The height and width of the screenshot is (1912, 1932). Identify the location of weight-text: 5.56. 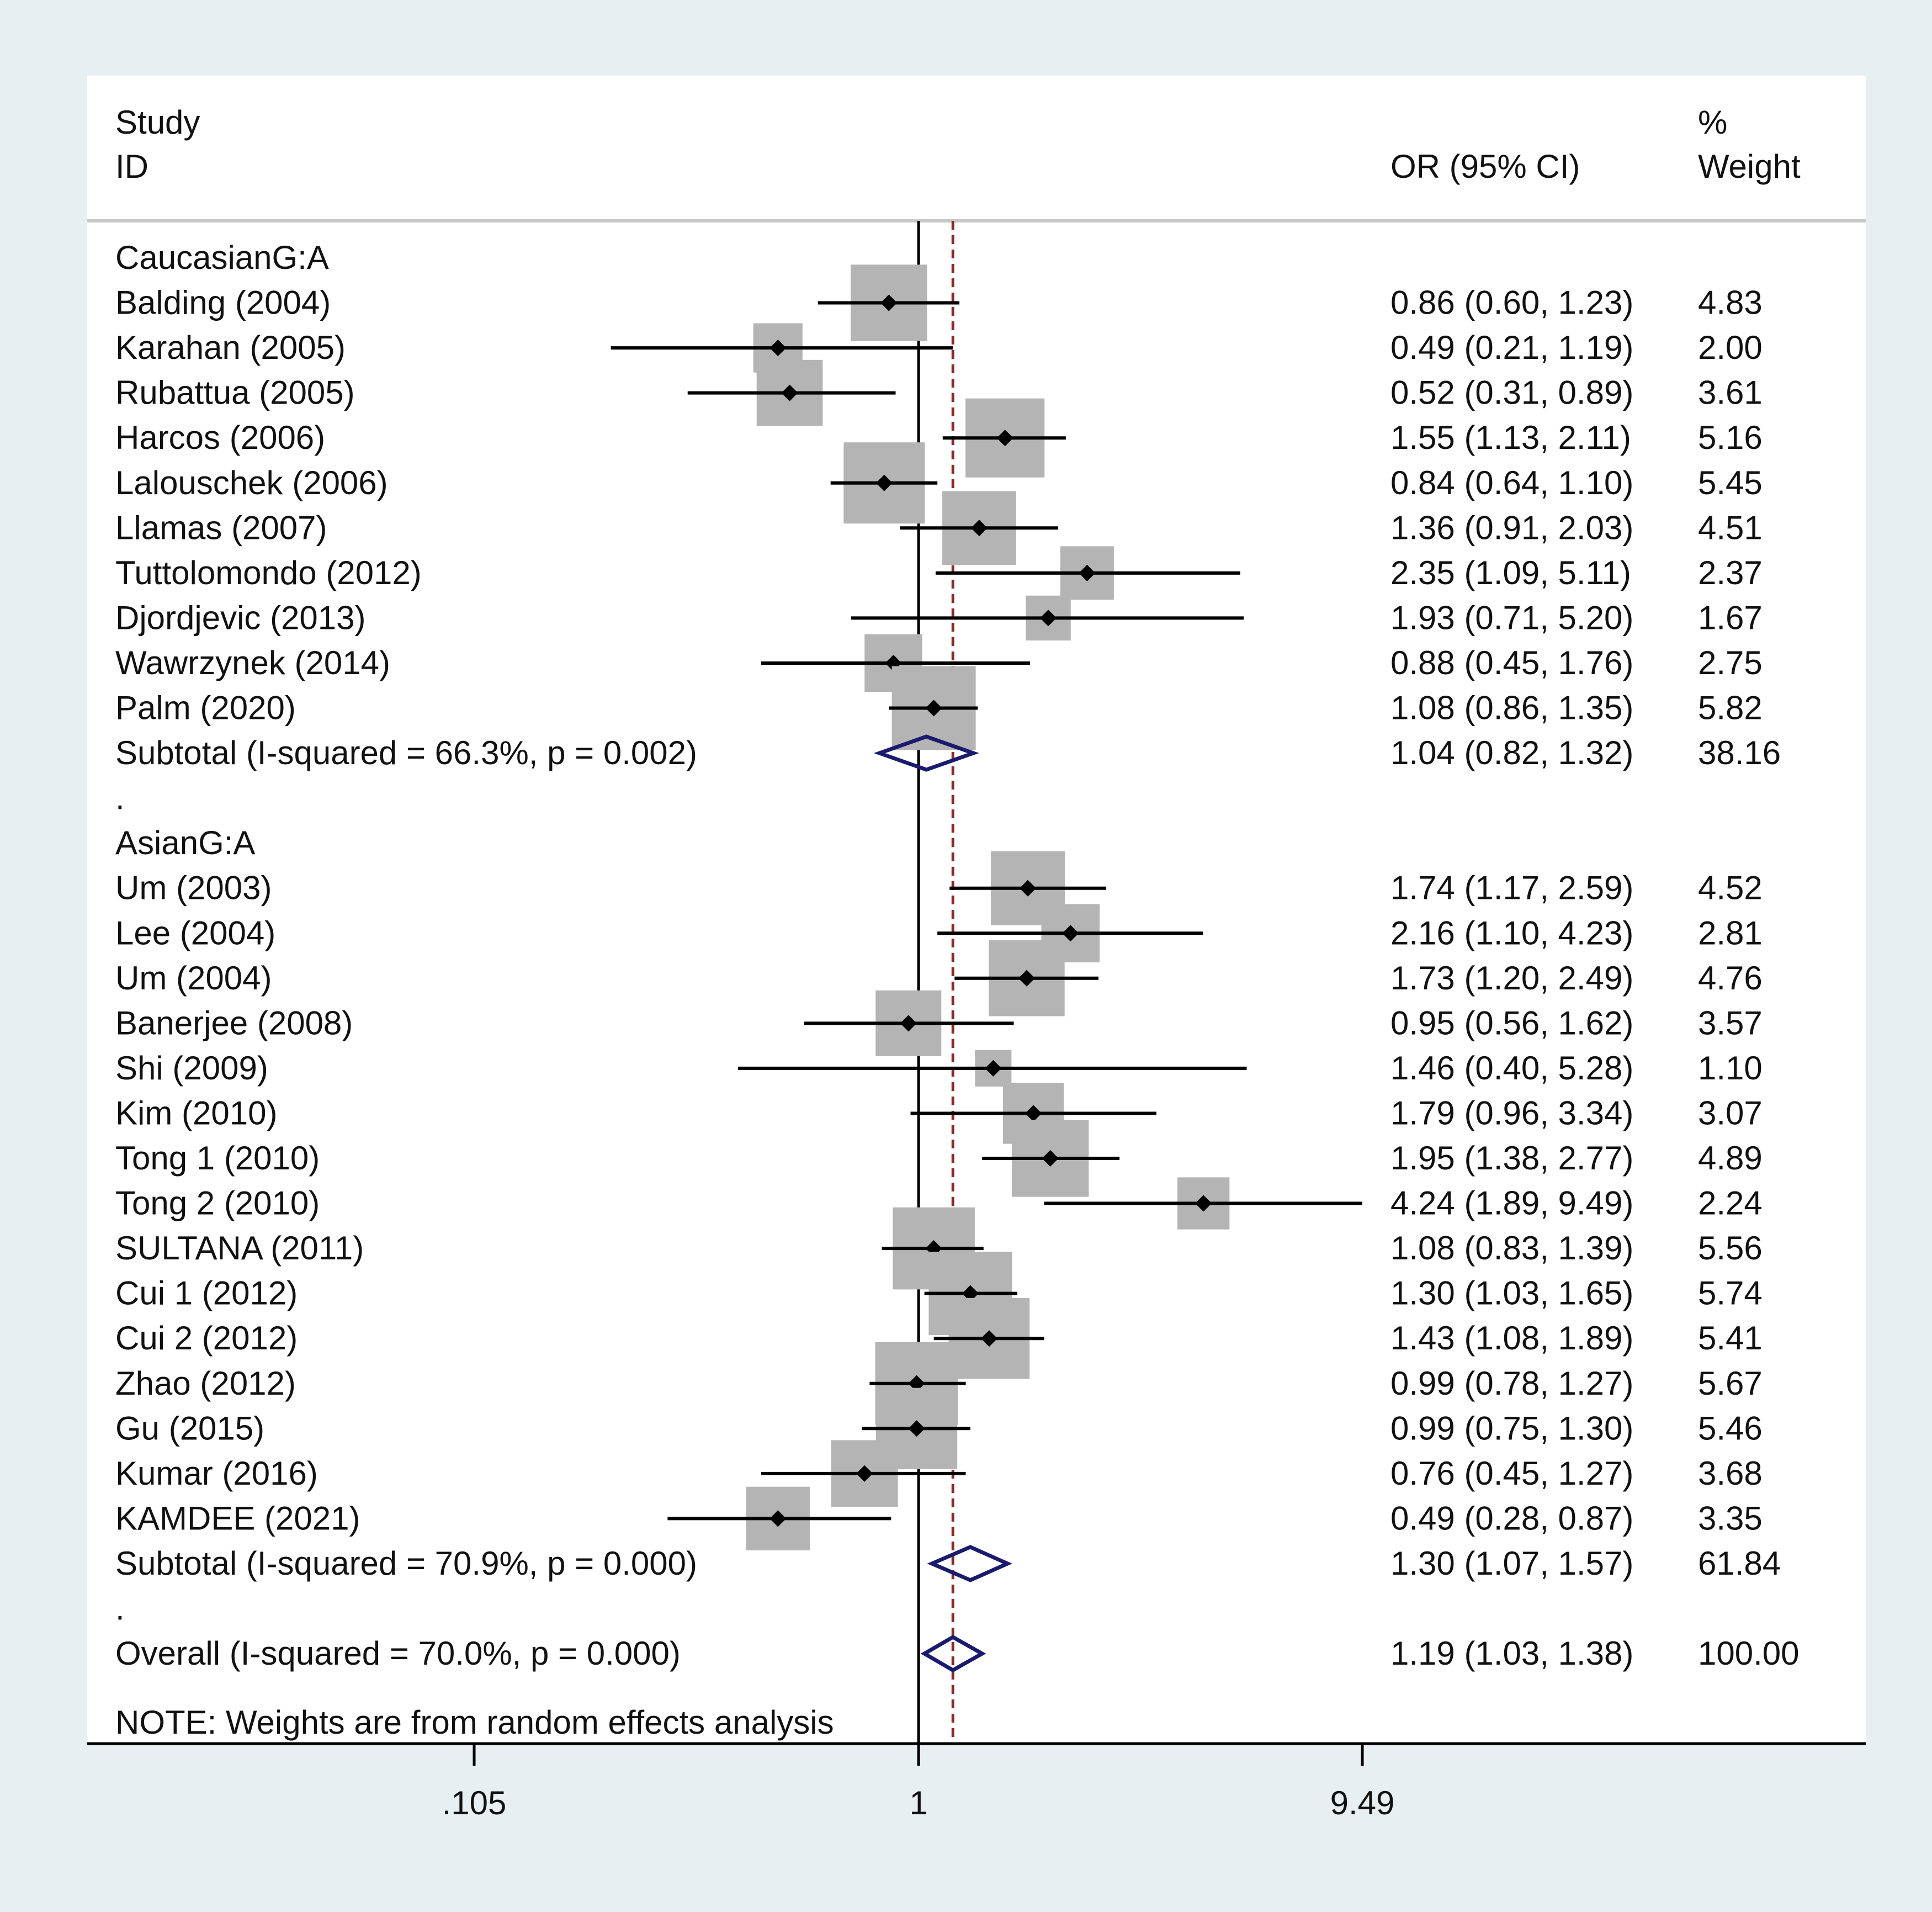
(1731, 1248).